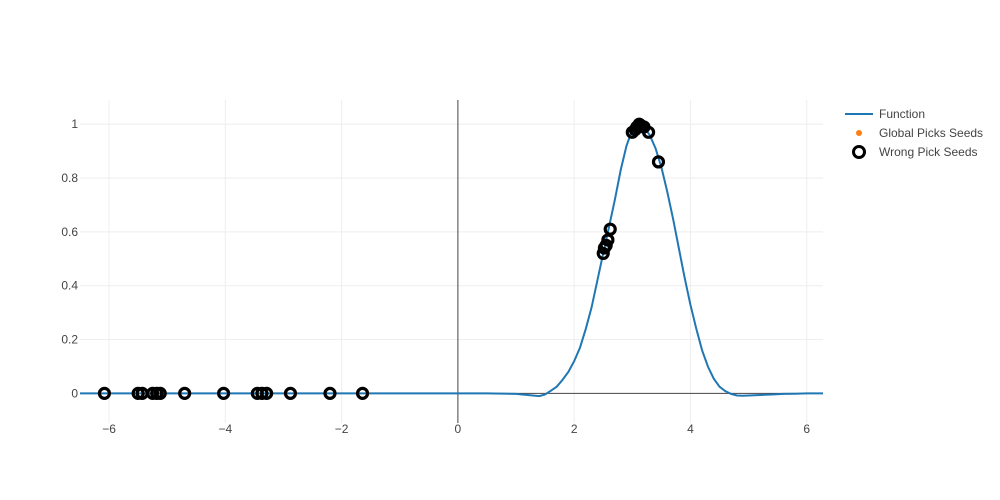 This screenshot has width=1000, height=500. What do you see at coordinates (806, 429) in the screenshot?
I see `x-tick-label: 6` at bounding box center [806, 429].